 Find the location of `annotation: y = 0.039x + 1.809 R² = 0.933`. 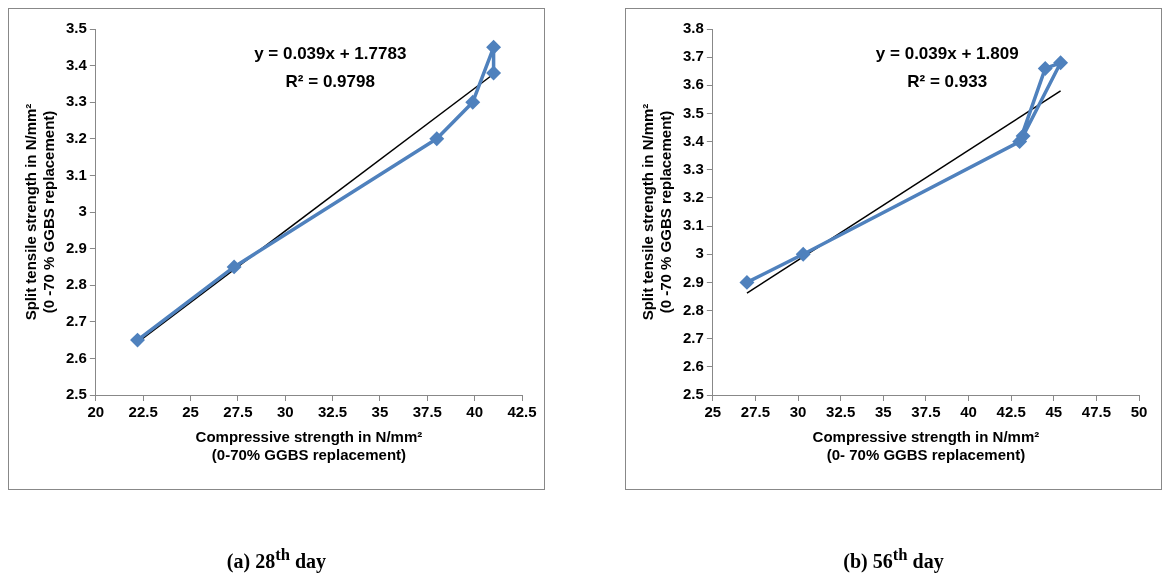

annotation: y = 0.039x + 1.809 R² = 0.933 is located at coordinates (947, 67).